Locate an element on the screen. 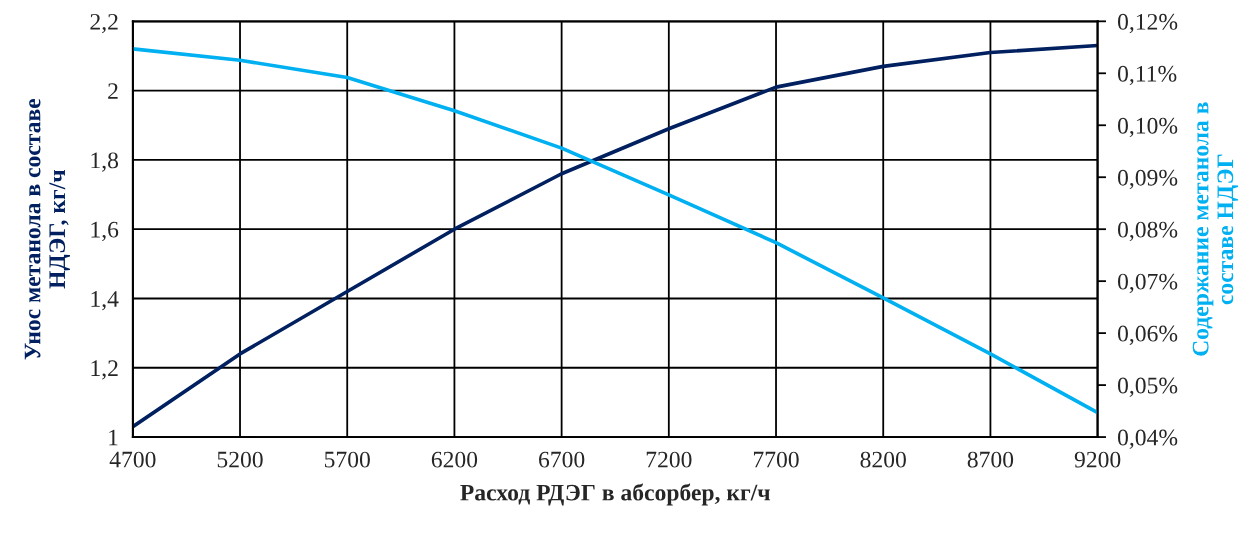 The width and height of the screenshot is (1253, 533). x-axis-title: Расход РДЭГ в абсорбер, кг/ч is located at coordinates (615, 494).